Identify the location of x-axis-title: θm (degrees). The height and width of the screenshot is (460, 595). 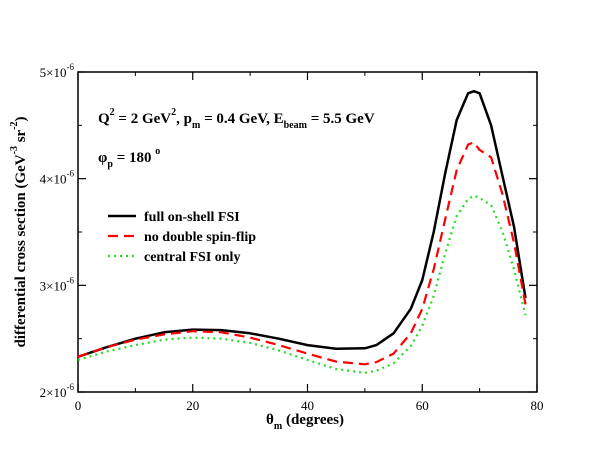
(305, 422).